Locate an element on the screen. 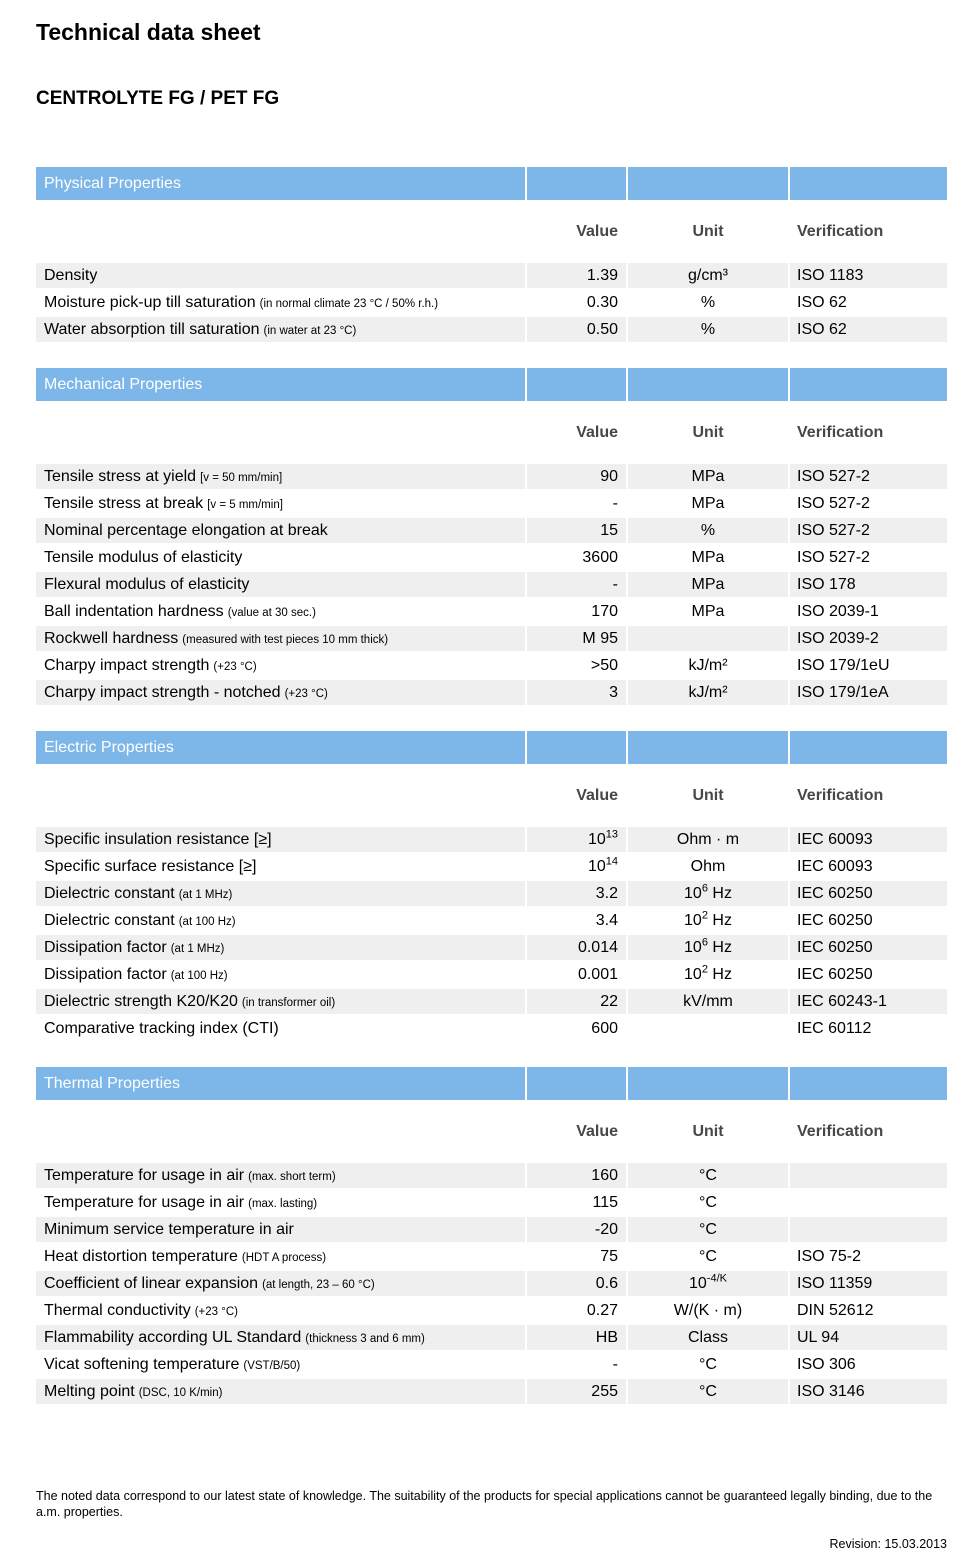 Image resolution: width=976 pixels, height=1559 pixels. property-value: 0.014 is located at coordinates (576, 948).